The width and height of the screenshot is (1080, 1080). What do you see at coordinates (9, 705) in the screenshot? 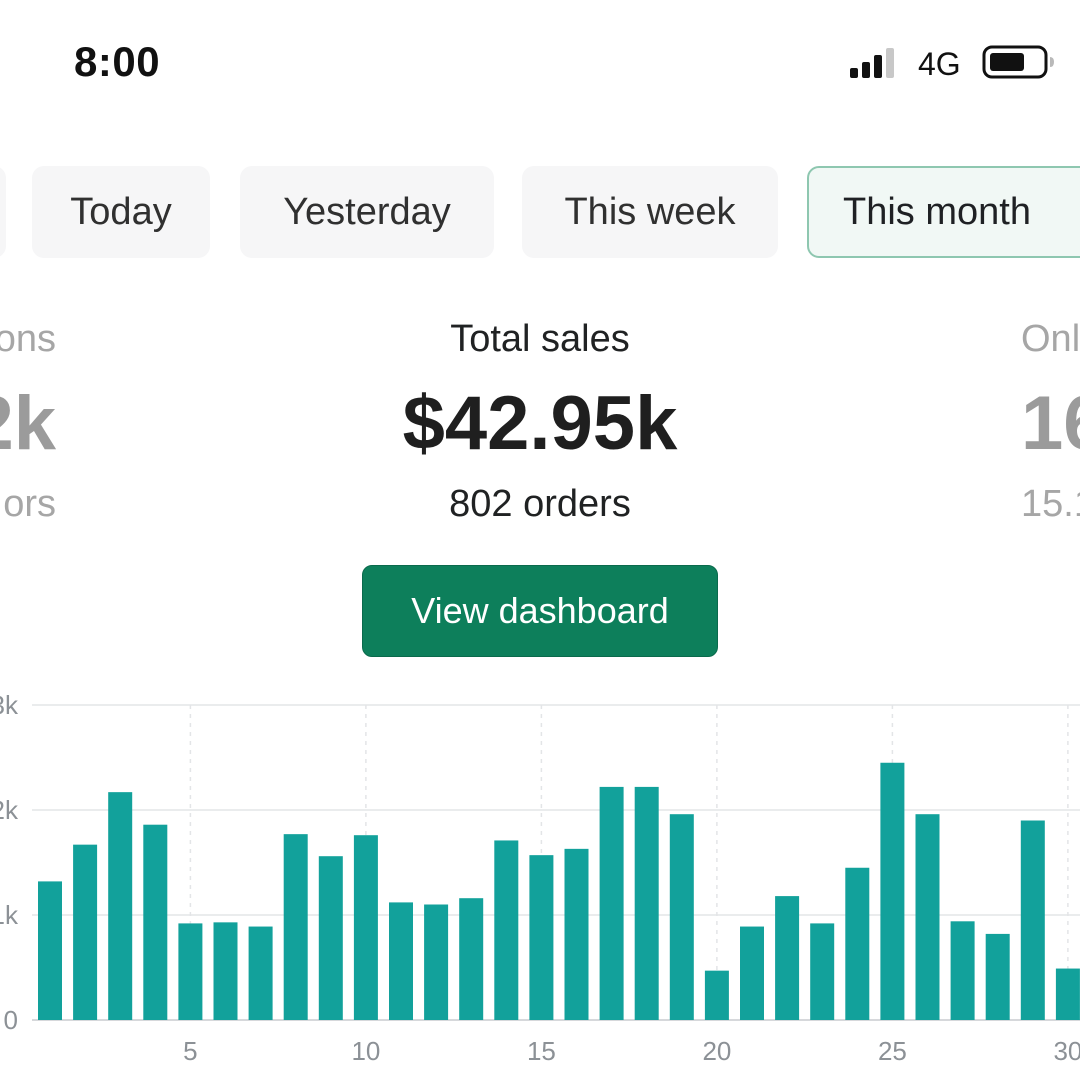
I see `y-tick-label: 3k` at bounding box center [9, 705].